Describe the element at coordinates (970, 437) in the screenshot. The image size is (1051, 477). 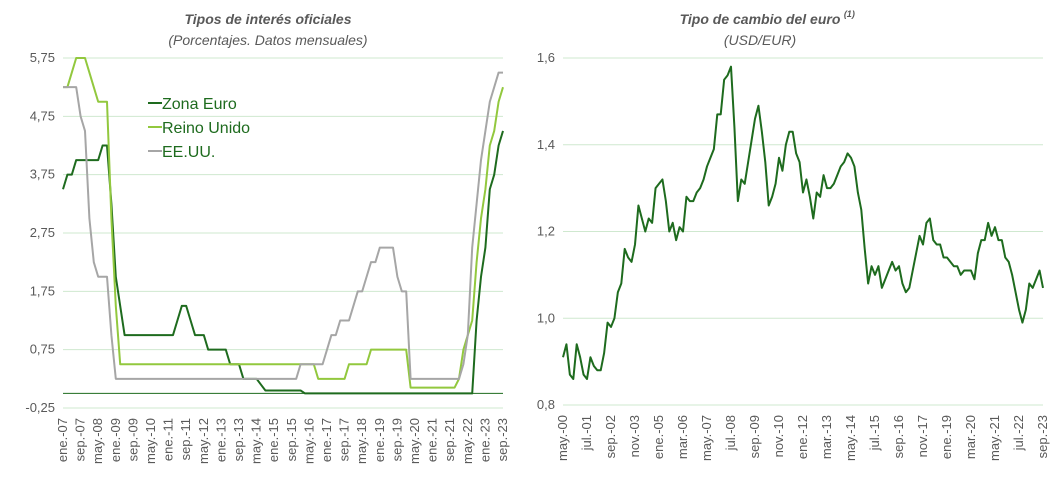
I see `x-tick-label: mar.-20` at that location.